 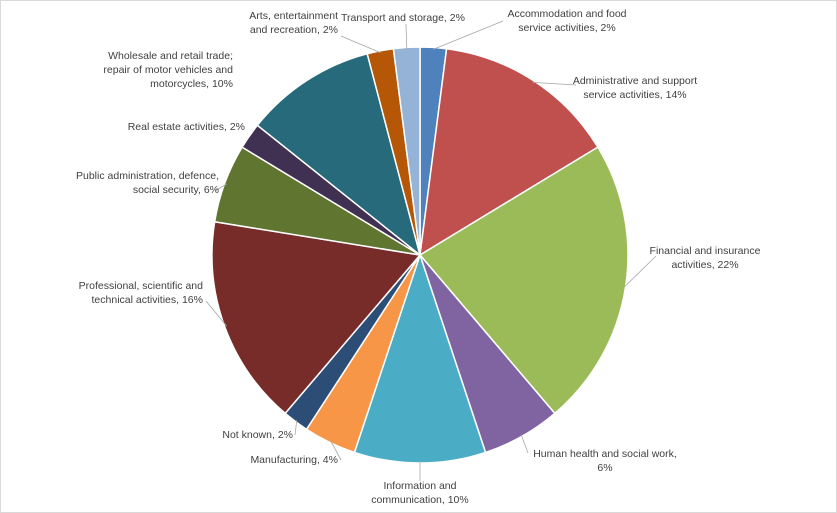 I want to click on data-label-line: repair of motor vehicles and, so click(x=168, y=70).